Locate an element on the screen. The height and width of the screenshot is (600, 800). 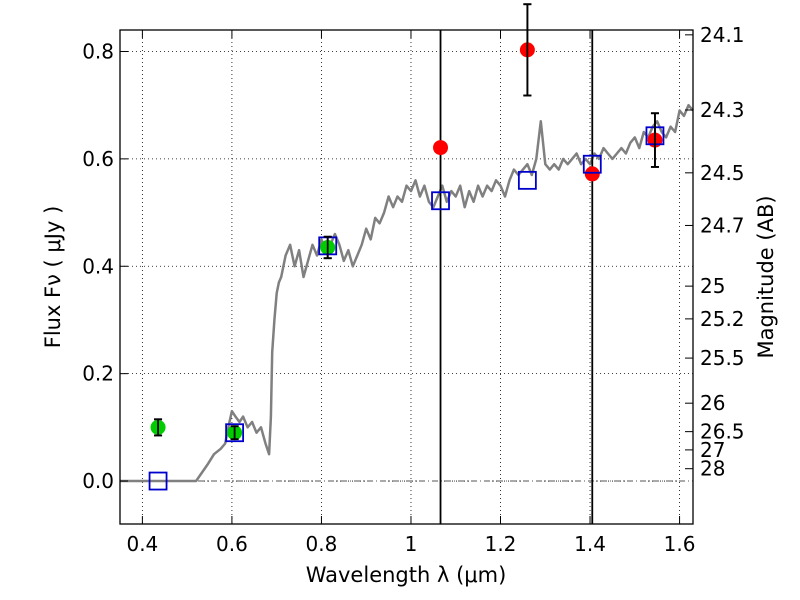
y-right-tick-label: 24.3 is located at coordinates (722, 110).